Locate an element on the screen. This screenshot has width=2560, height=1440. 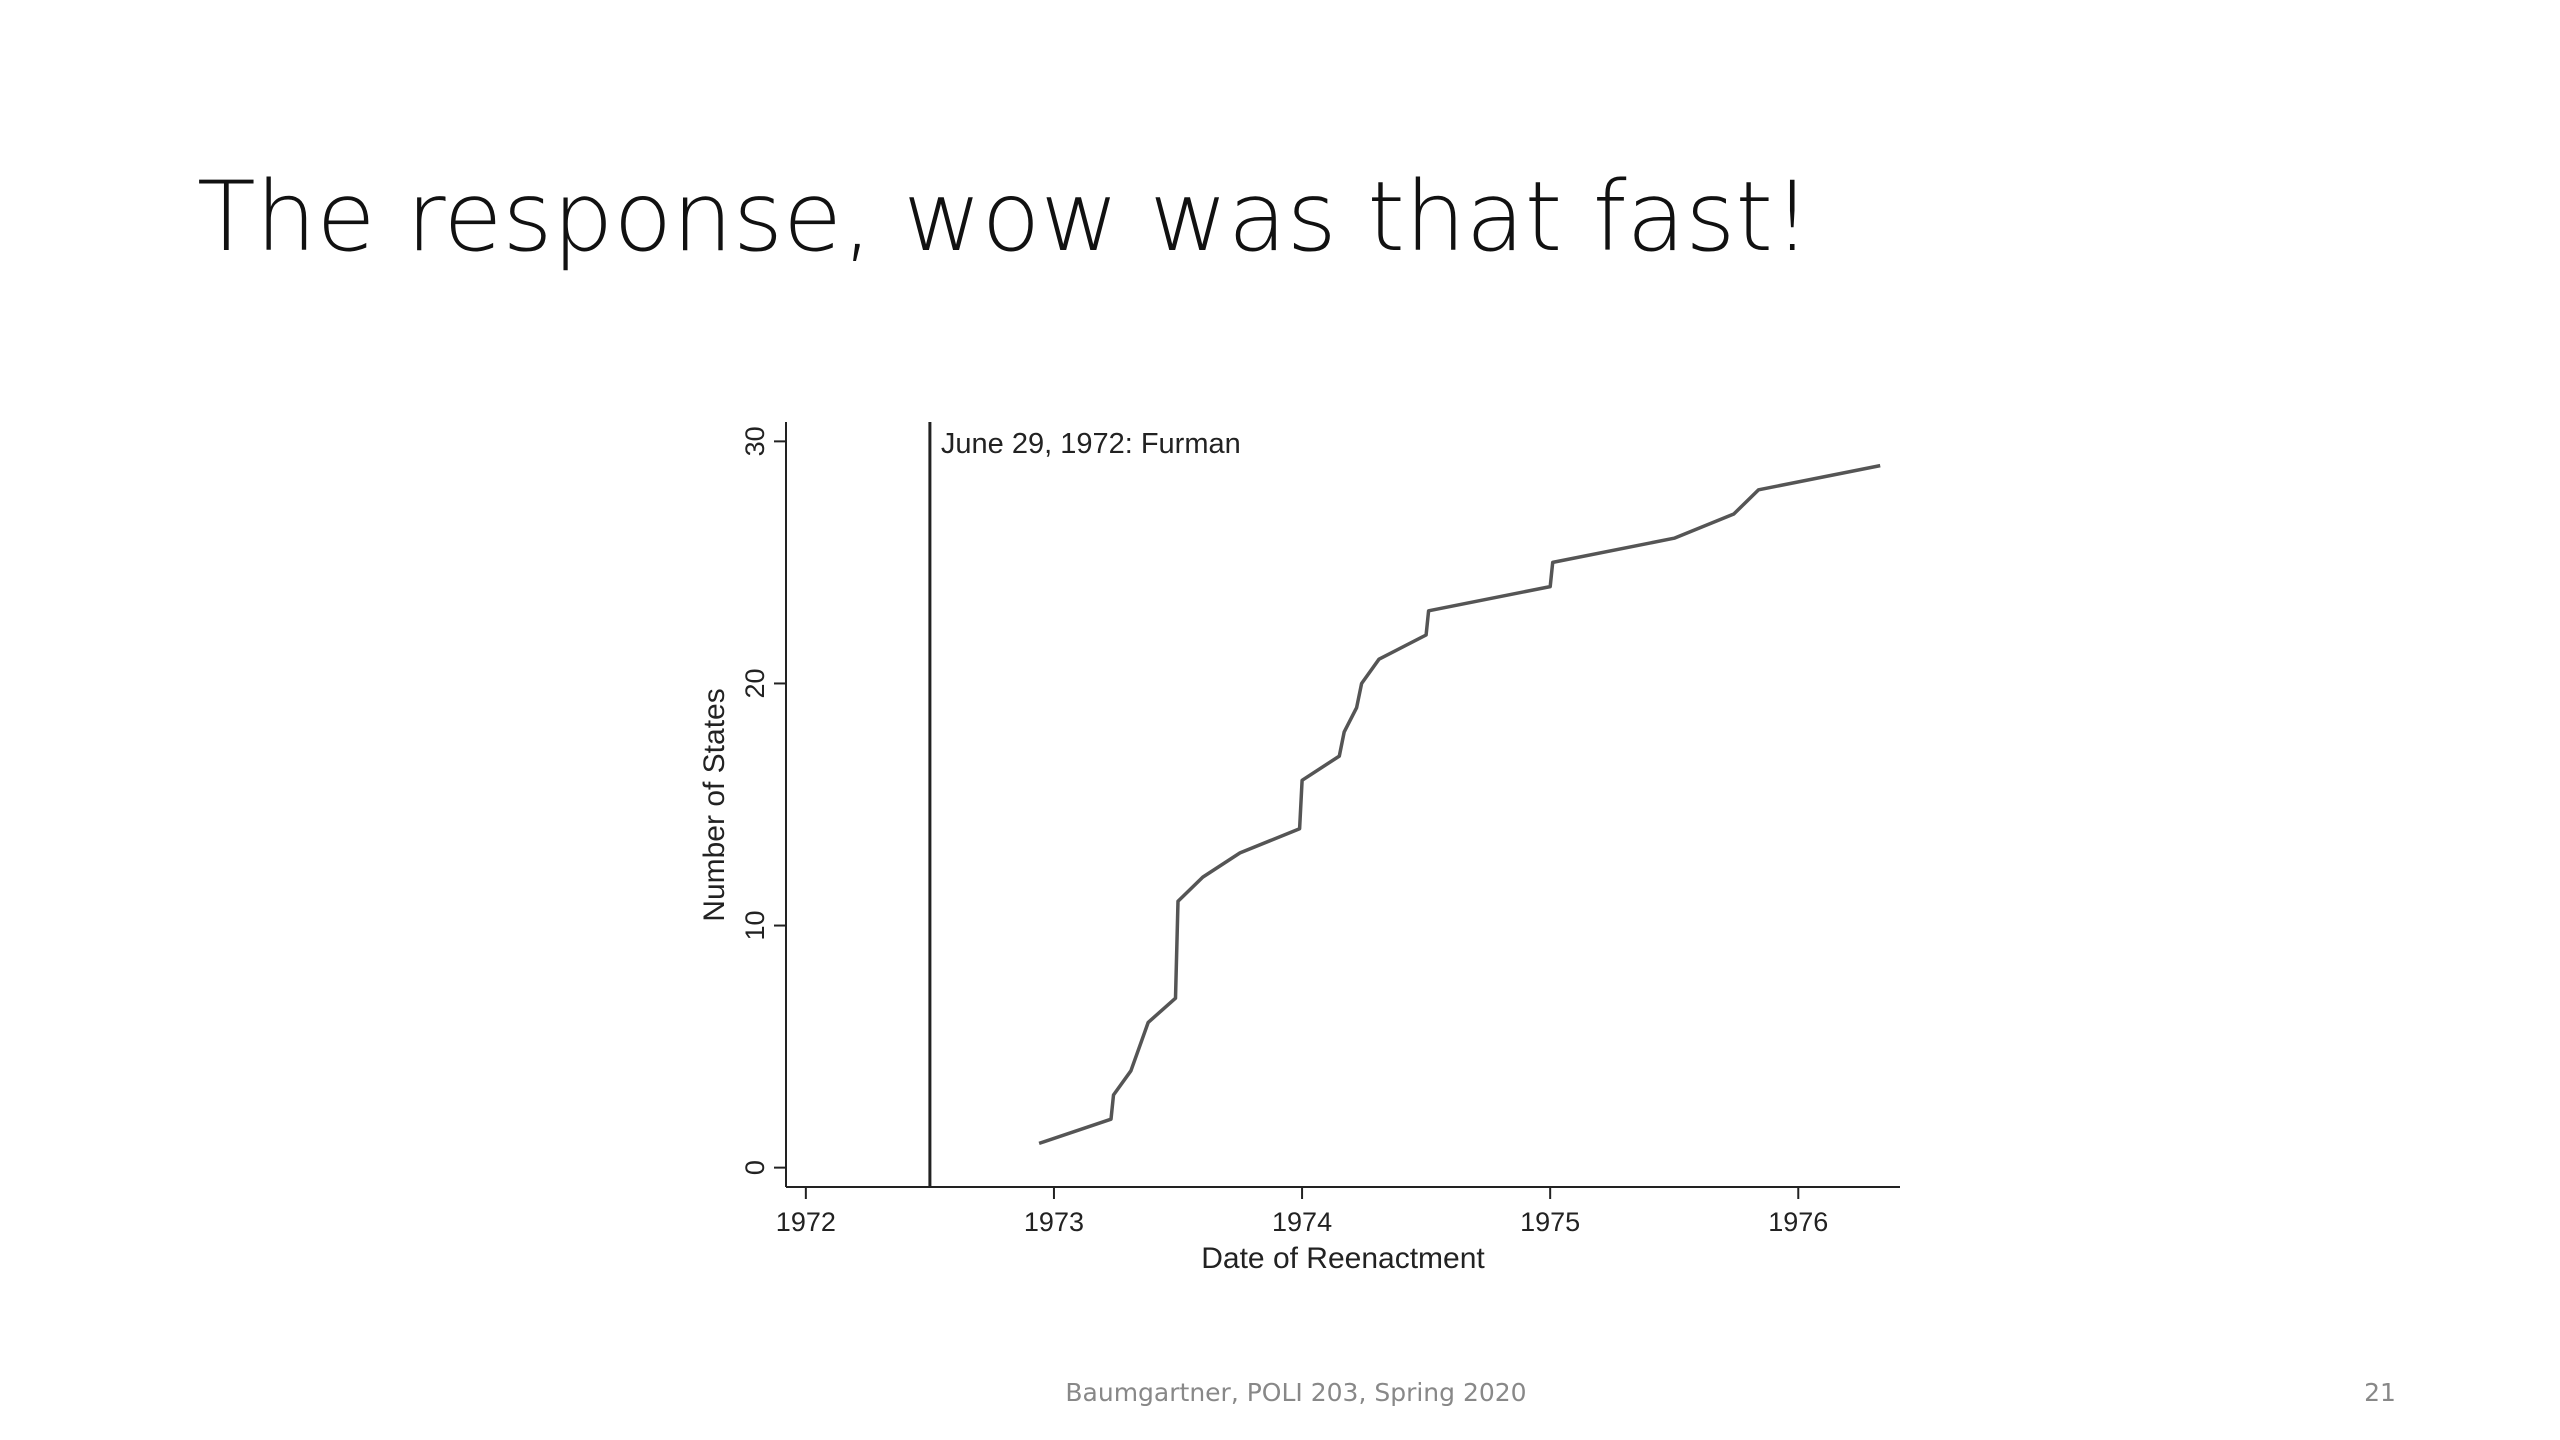
x-tick-label: 1973 is located at coordinates (1054, 1222).